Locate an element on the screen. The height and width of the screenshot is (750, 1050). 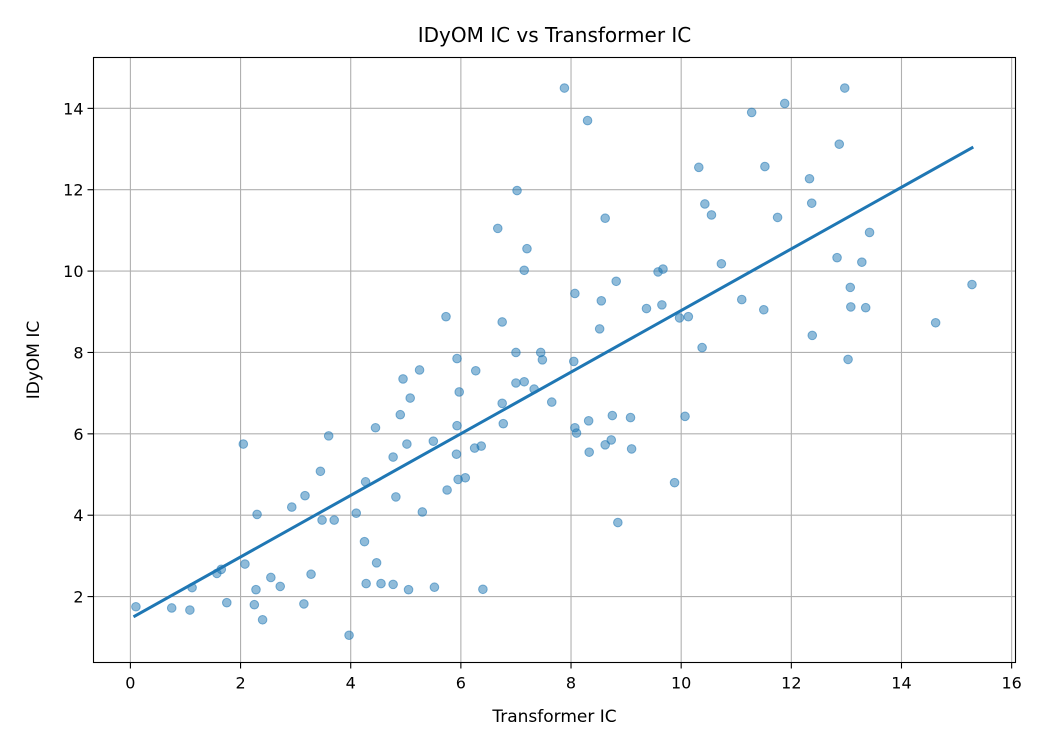
x-tick-label: 14 is located at coordinates (901, 683).